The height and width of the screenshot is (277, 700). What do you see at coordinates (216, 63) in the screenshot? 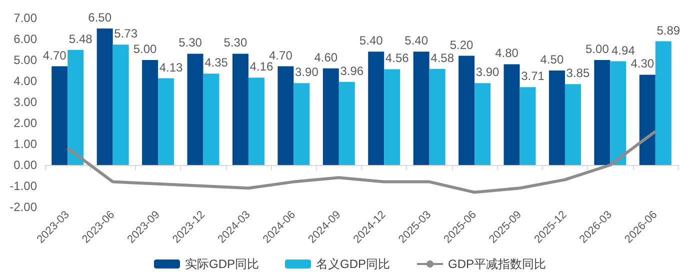
I see `data-label: 4.35` at bounding box center [216, 63].